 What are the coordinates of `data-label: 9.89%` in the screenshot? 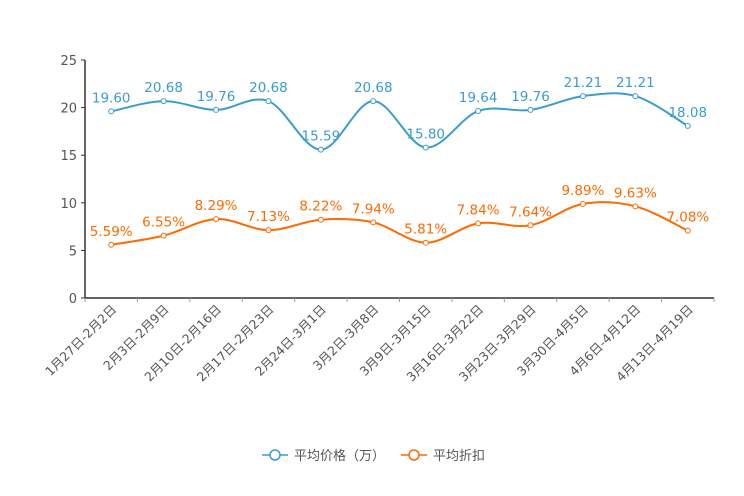 It's located at (583, 191).